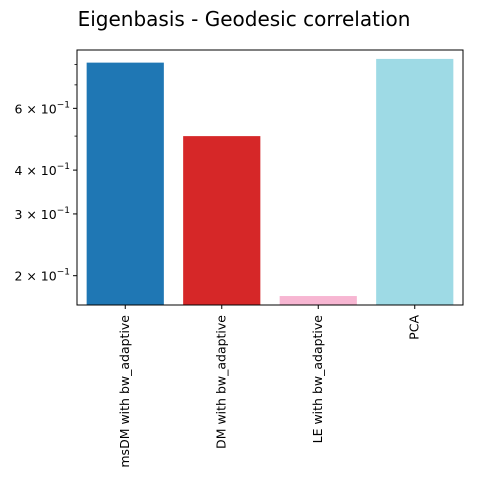 This screenshot has height=495, width=490. What do you see at coordinates (42, 276) in the screenshot?
I see `y-tick-label: 2 × 10⁻¹` at bounding box center [42, 276].